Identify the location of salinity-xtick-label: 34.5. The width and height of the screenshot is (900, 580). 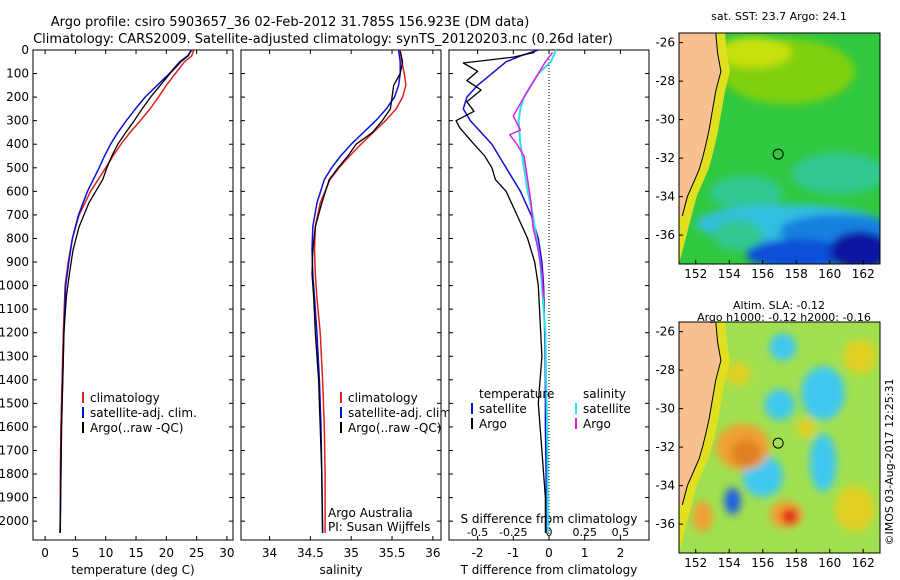
(310, 553).